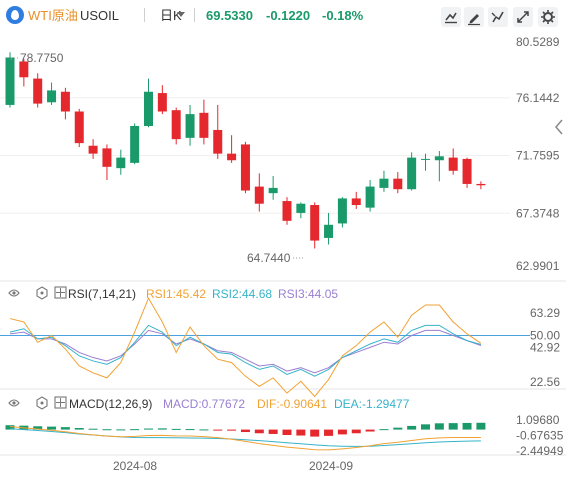 The image size is (566, 477). What do you see at coordinates (53, 15) in the screenshot?
I see `symbol-name: WTI原油` at bounding box center [53, 15].